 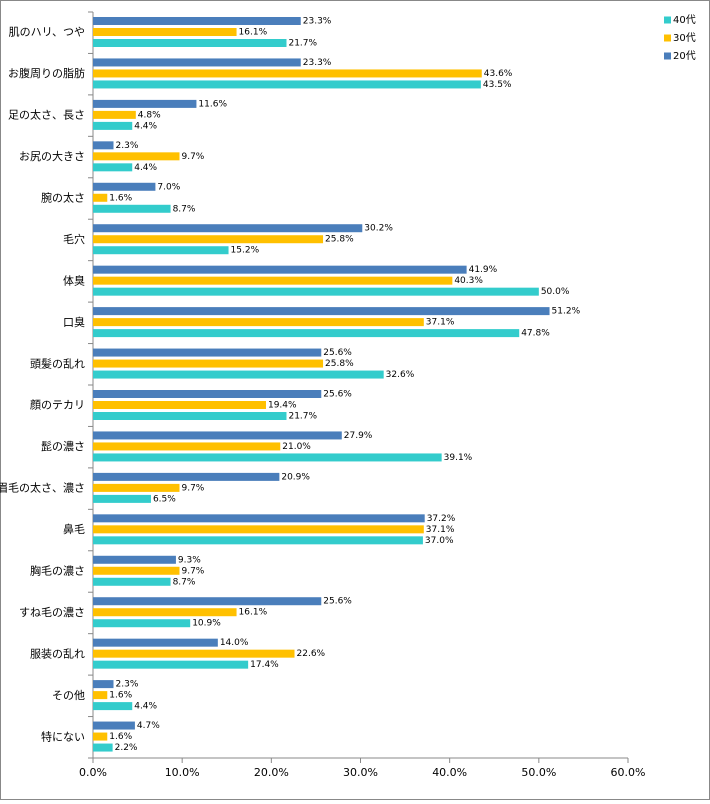 I want to click on category-label: 特にない, so click(x=63, y=736).